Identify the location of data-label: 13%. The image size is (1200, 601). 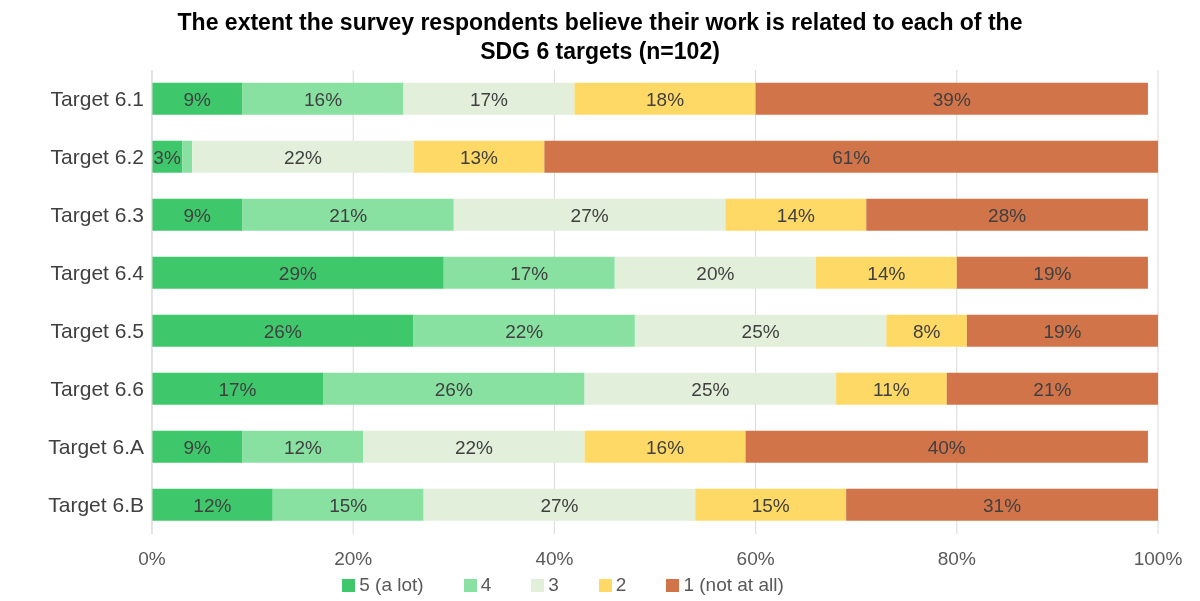
(479, 157).